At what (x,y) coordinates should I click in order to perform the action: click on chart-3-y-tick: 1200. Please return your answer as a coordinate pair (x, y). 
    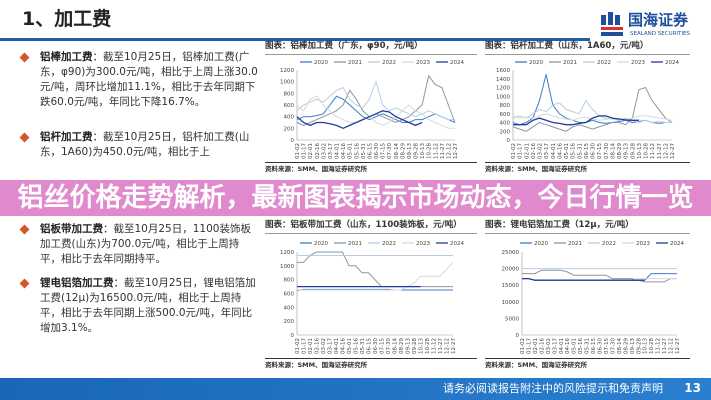
    Looking at the image, I should click on (287, 253).